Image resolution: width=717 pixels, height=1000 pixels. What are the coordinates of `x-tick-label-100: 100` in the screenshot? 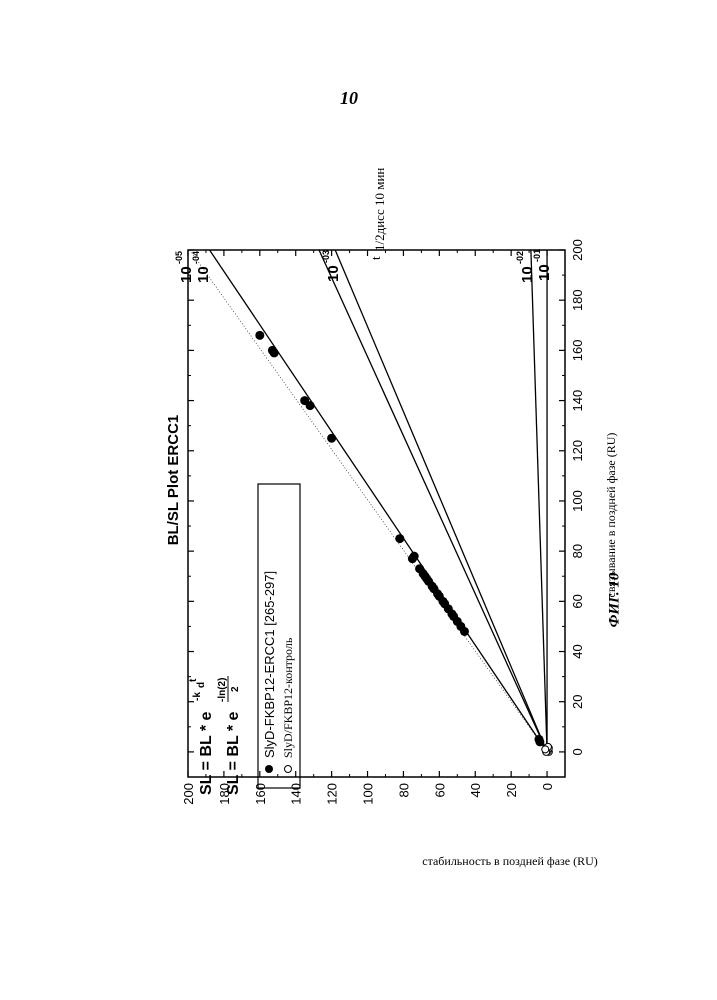 It's located at (577, 501).